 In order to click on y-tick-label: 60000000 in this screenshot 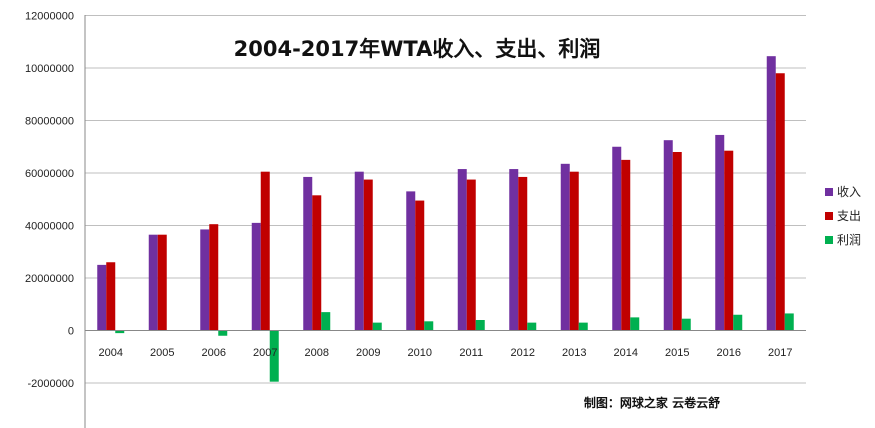, I will do `click(49, 174)`.